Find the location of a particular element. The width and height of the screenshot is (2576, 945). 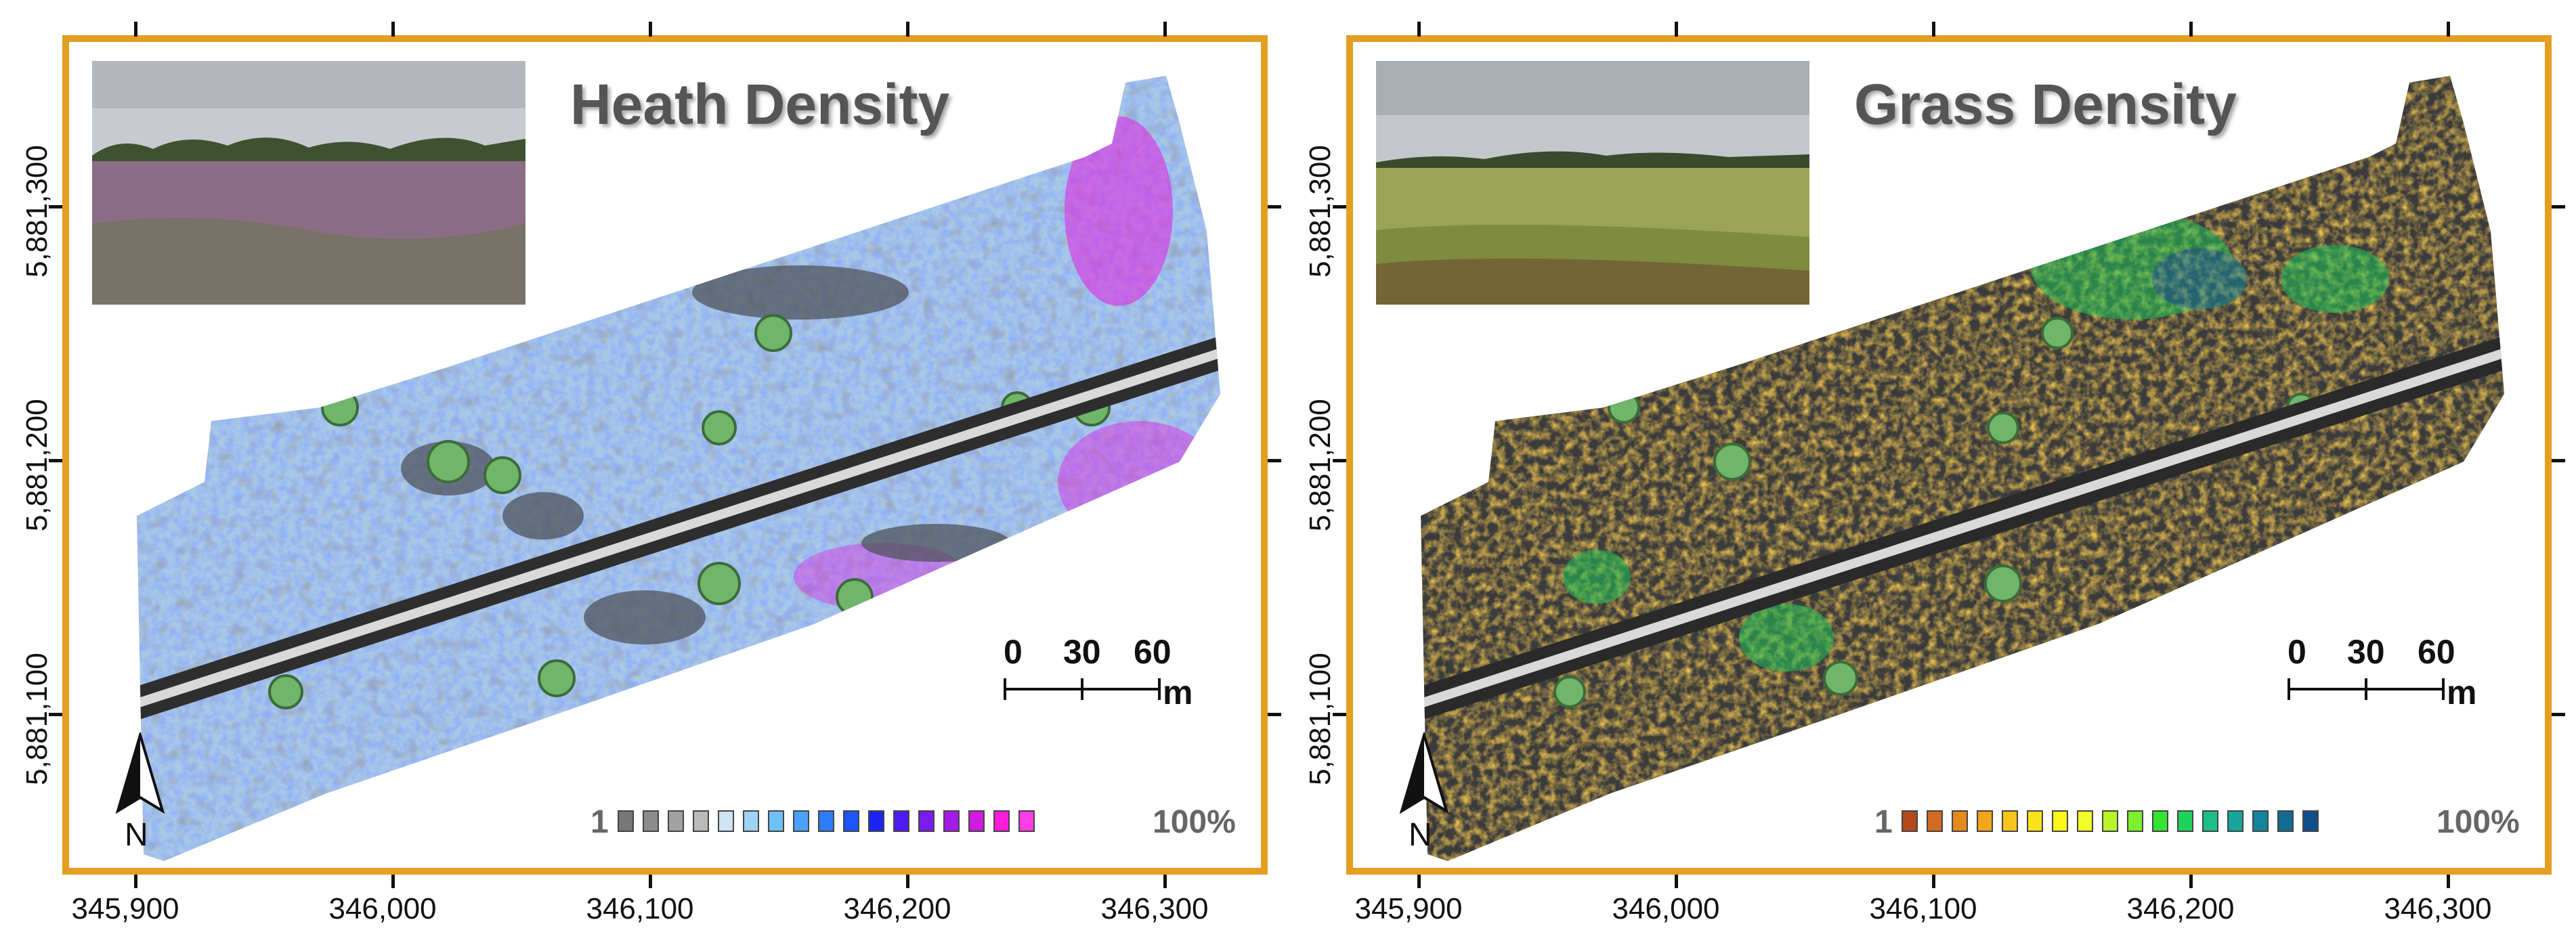

grassland-photo is located at coordinates (1592, 183).